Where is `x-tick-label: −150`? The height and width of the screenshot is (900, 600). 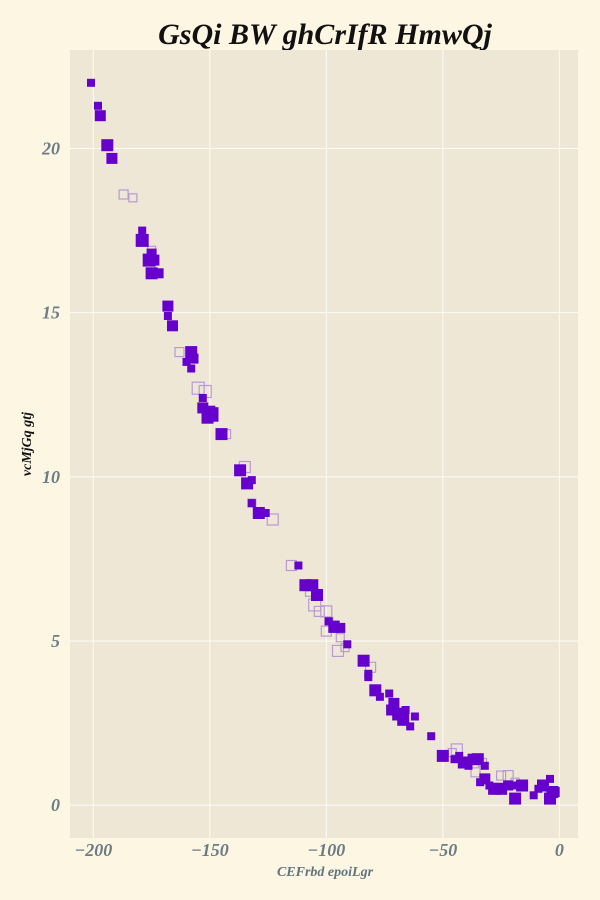
x-tick-label: −150 is located at coordinates (210, 850).